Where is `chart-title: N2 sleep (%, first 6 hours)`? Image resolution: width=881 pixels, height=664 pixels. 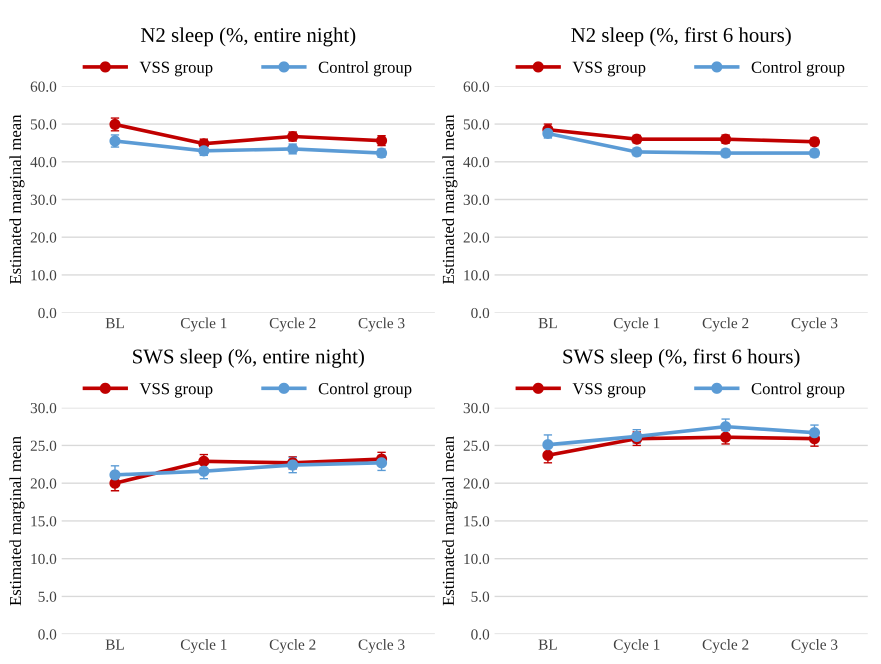
chart-title: N2 sleep (%, first 6 hours) is located at coordinates (681, 36).